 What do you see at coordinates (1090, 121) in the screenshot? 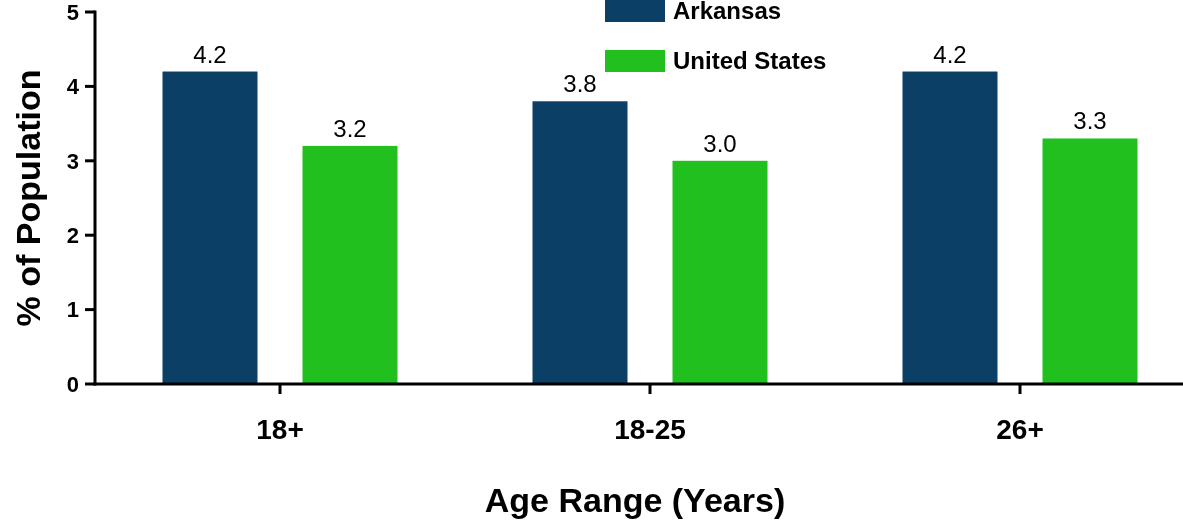
I see `text: 3.3` at bounding box center [1090, 121].